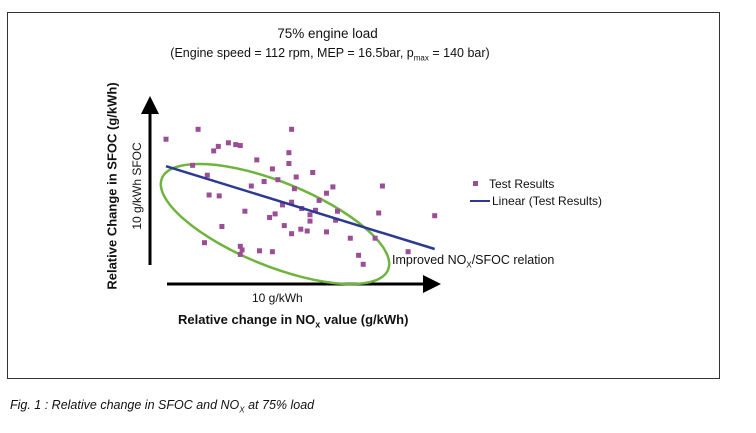 Image resolution: width=756 pixels, height=433 pixels. Describe the element at coordinates (469, 265) in the screenshot. I see `ellipse-label-sub: X` at that location.